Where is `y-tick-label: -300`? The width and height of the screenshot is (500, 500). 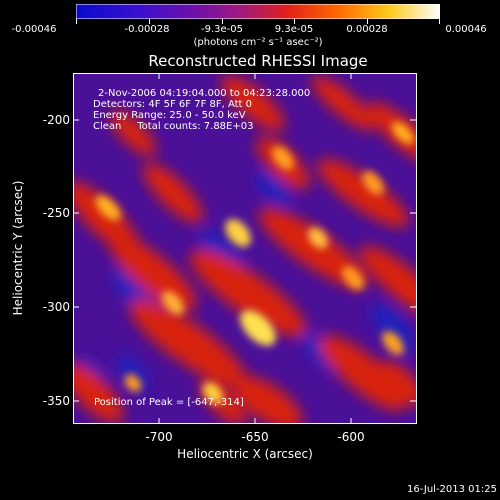
y-tick-label: -300 is located at coordinates (56, 307).